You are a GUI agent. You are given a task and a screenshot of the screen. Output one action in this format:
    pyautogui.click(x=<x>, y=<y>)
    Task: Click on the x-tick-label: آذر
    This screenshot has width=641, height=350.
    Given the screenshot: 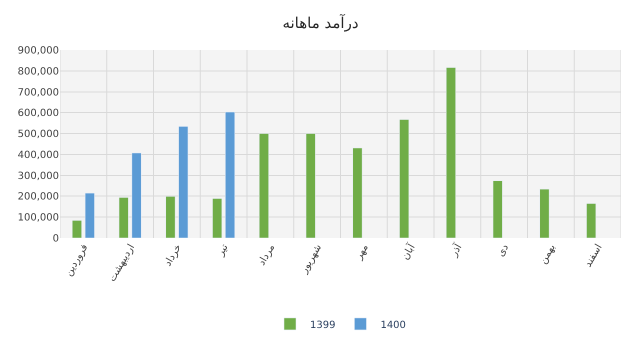 What is the action you would take?
    pyautogui.click(x=455, y=250)
    